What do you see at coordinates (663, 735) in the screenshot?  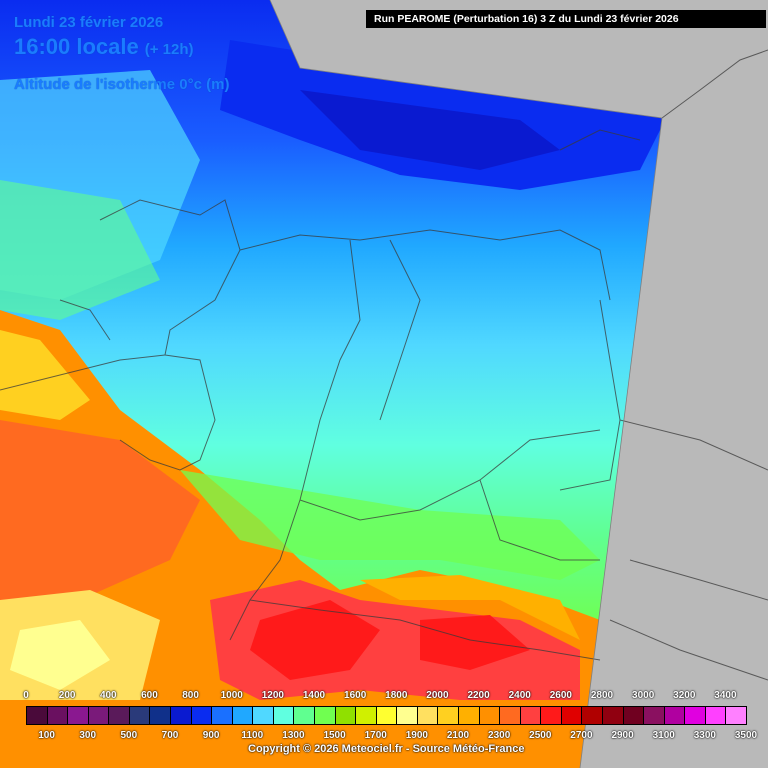 I see `legend-bottom-label: 3100` at bounding box center [663, 735].